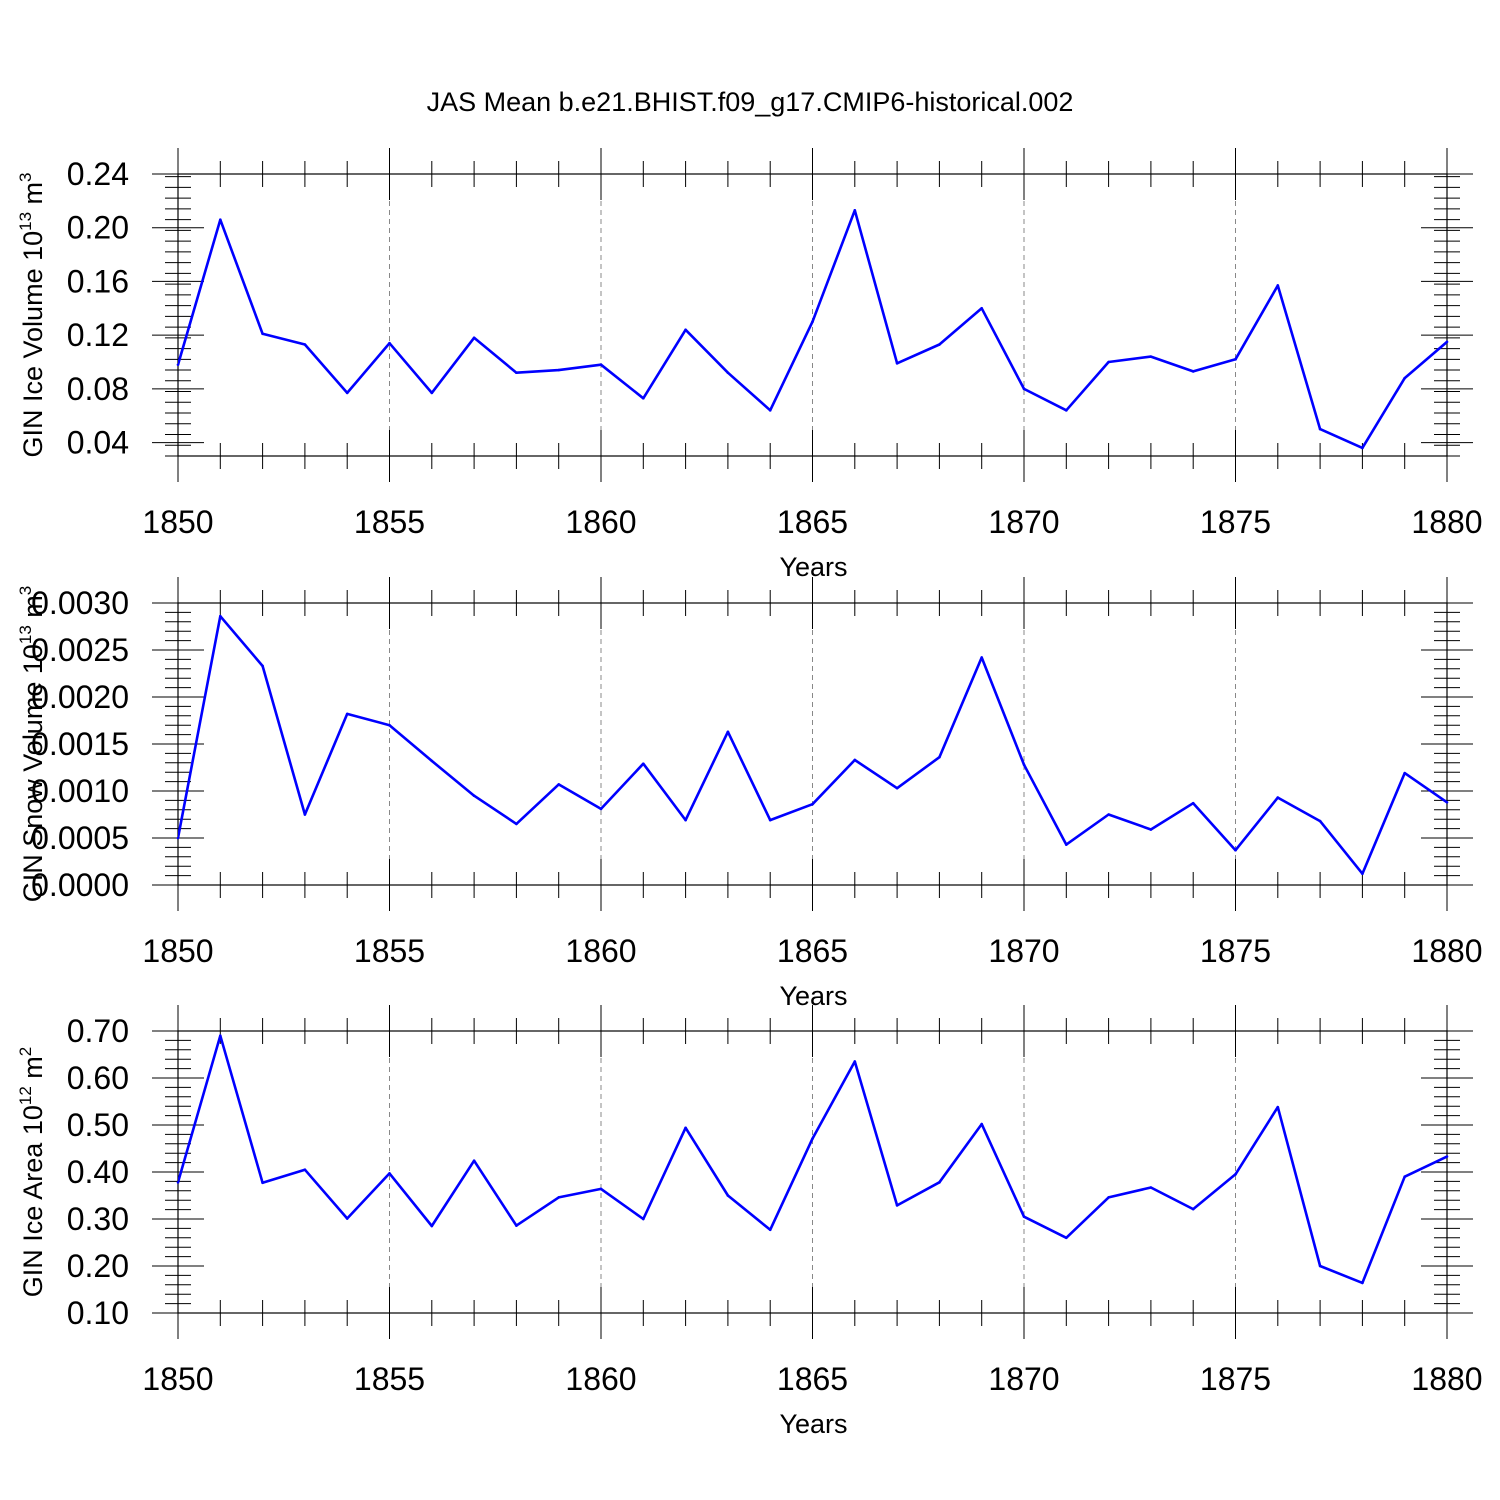 The width and height of the screenshot is (1500, 1500). I want to click on x-axis-title: Years, so click(813, 567).